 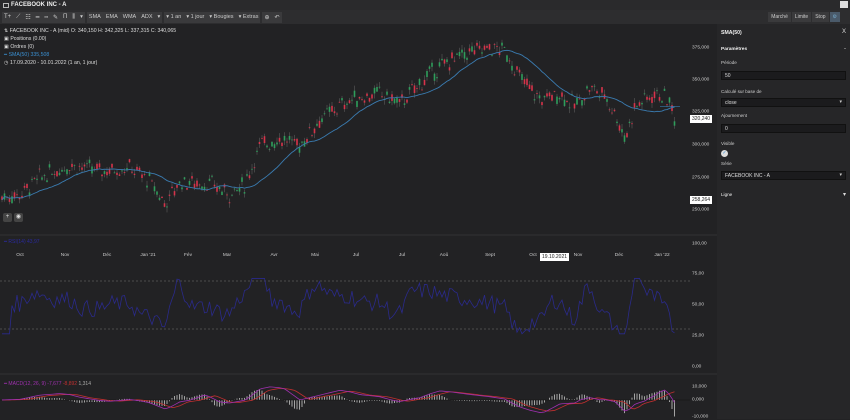 I want to click on sma-legend: ━ SMA(50) 335,508, so click(x=27, y=55).